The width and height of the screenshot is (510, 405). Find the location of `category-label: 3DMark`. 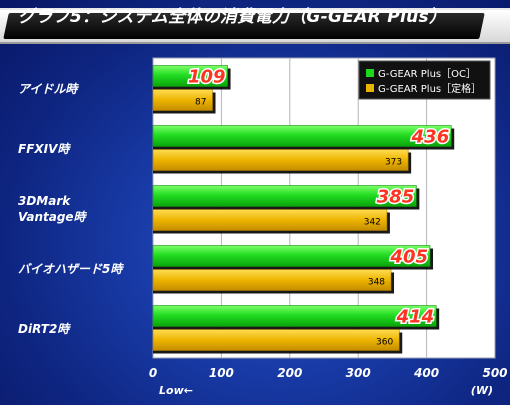

category-label: 3DMark is located at coordinates (44, 201).